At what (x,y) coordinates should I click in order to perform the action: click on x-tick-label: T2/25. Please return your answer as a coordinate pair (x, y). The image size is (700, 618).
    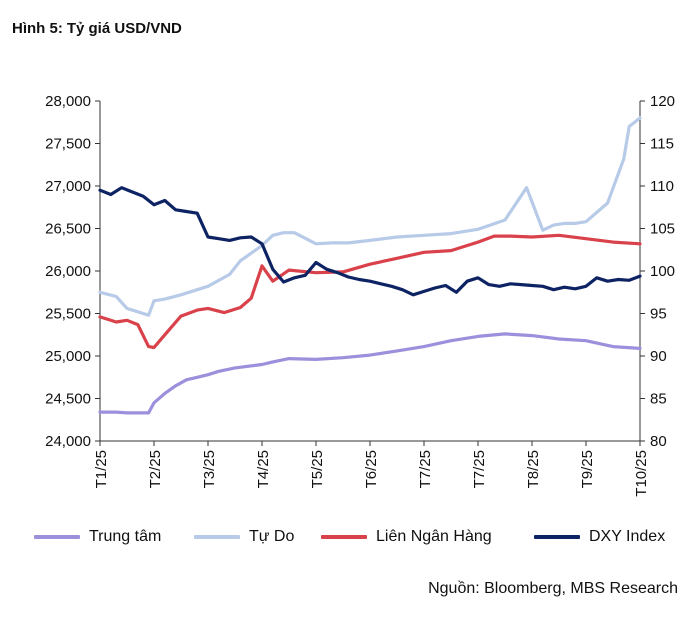
    Looking at the image, I should click on (155, 469).